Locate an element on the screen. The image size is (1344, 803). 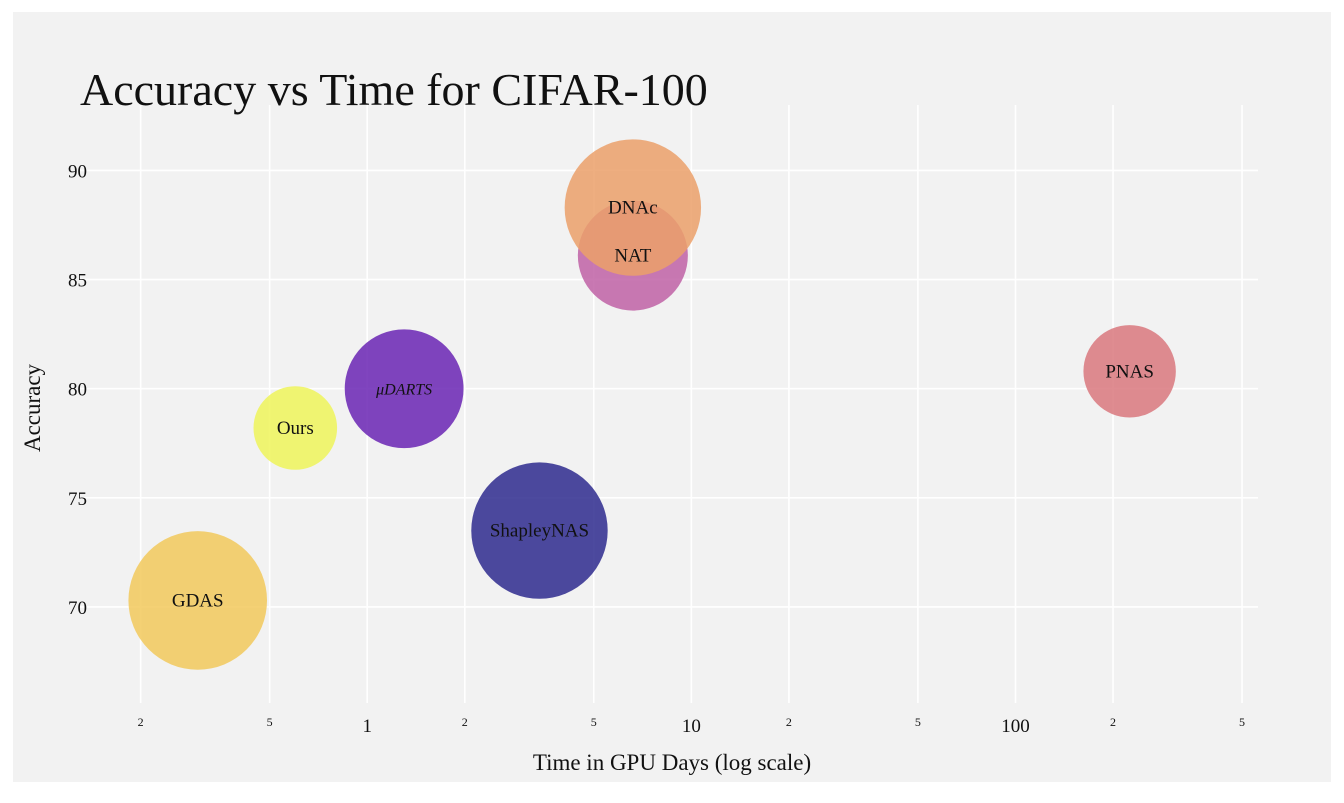
bubble-label: PNAS is located at coordinates (1129, 371).